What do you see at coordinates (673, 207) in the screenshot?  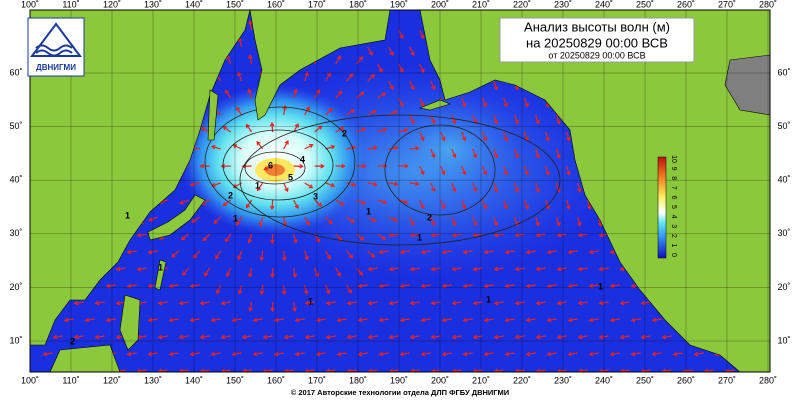 I see `colorbar-label: 5` at bounding box center [673, 207].